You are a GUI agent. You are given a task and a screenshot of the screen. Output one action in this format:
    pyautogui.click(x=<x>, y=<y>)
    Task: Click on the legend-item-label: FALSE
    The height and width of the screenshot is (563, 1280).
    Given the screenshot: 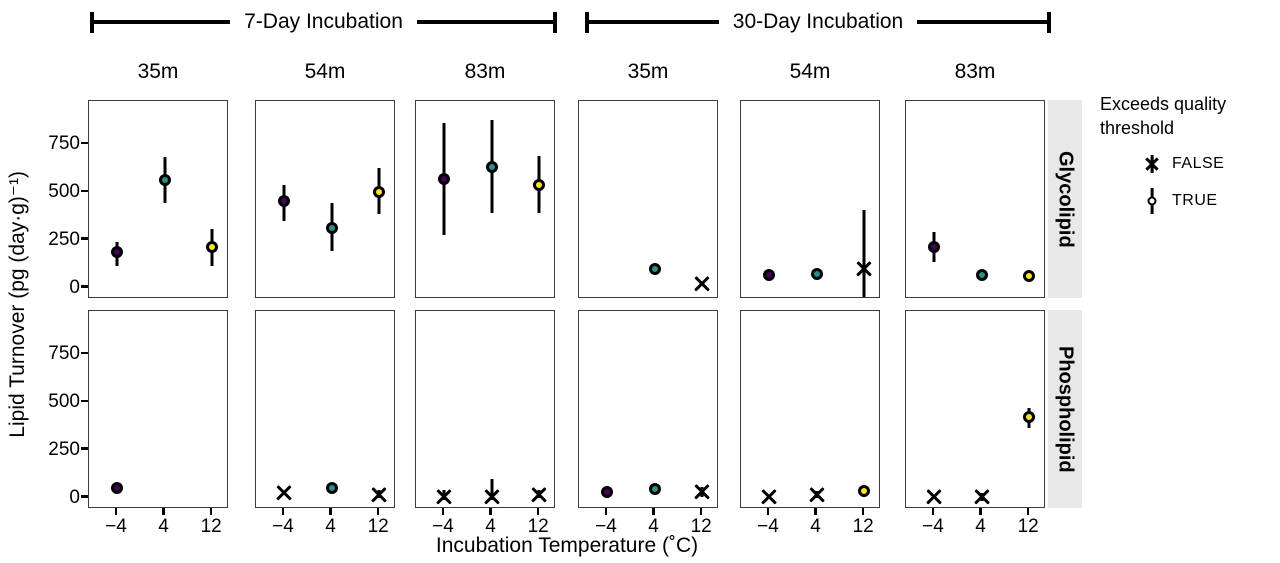 What is the action you would take?
    pyautogui.click(x=1198, y=163)
    